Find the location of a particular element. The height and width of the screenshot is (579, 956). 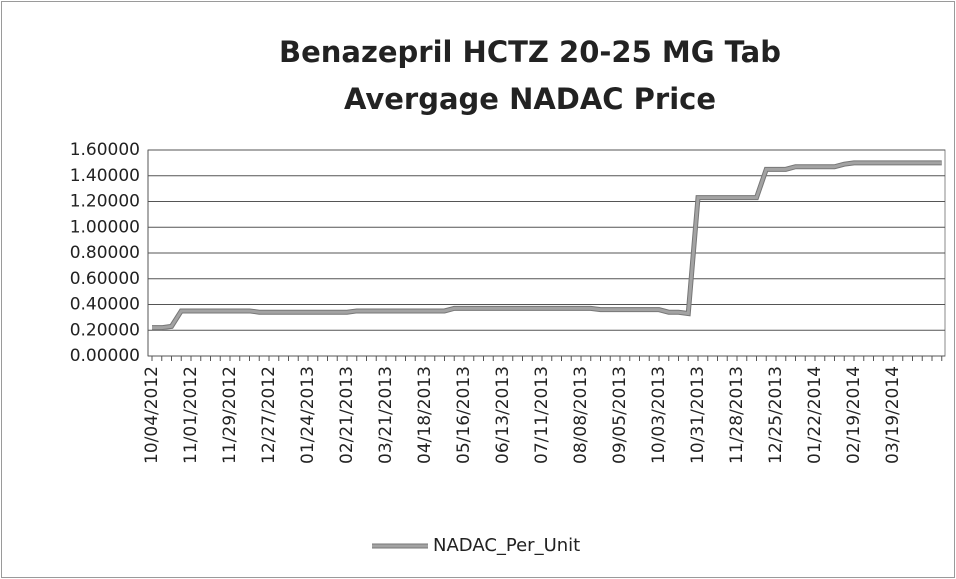

y-tick-label: 1.20000 is located at coordinates (105, 202).